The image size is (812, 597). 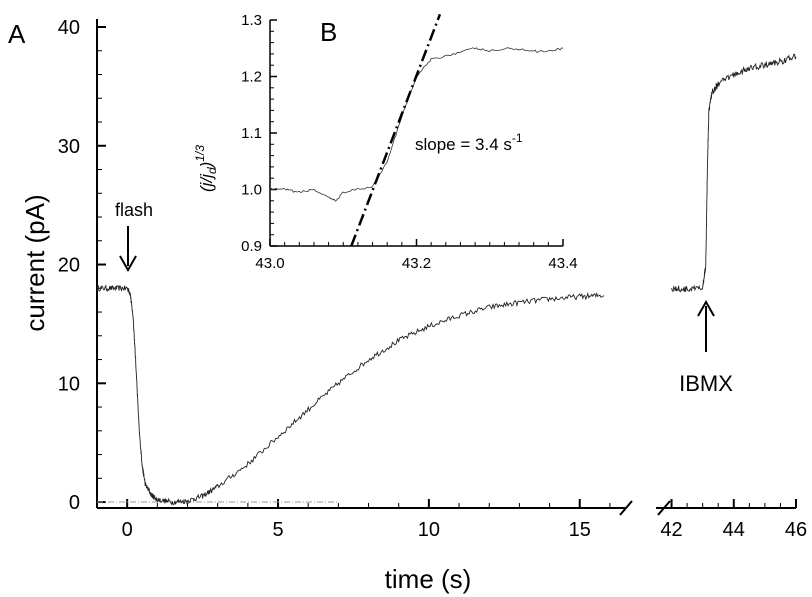 What do you see at coordinates (328, 32) in the screenshot?
I see `panel-label-b: B` at bounding box center [328, 32].